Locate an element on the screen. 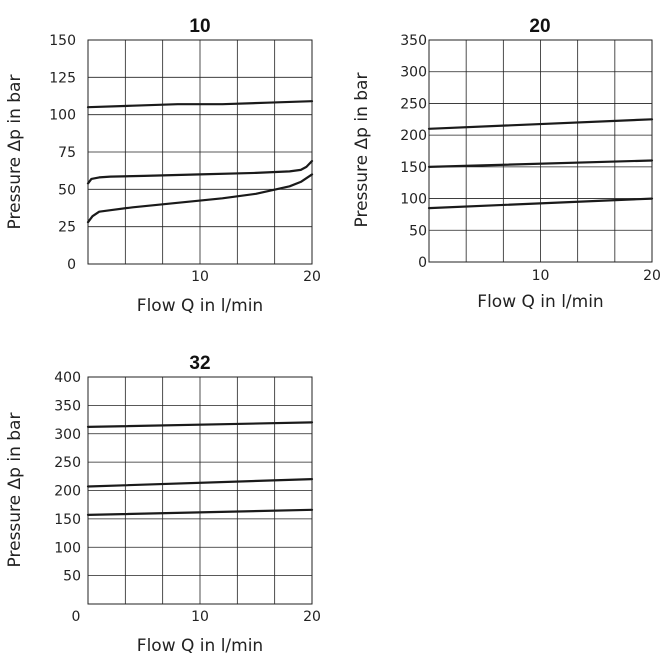 This screenshot has width=664, height=659. x-tick-label: 0 is located at coordinates (76, 617).